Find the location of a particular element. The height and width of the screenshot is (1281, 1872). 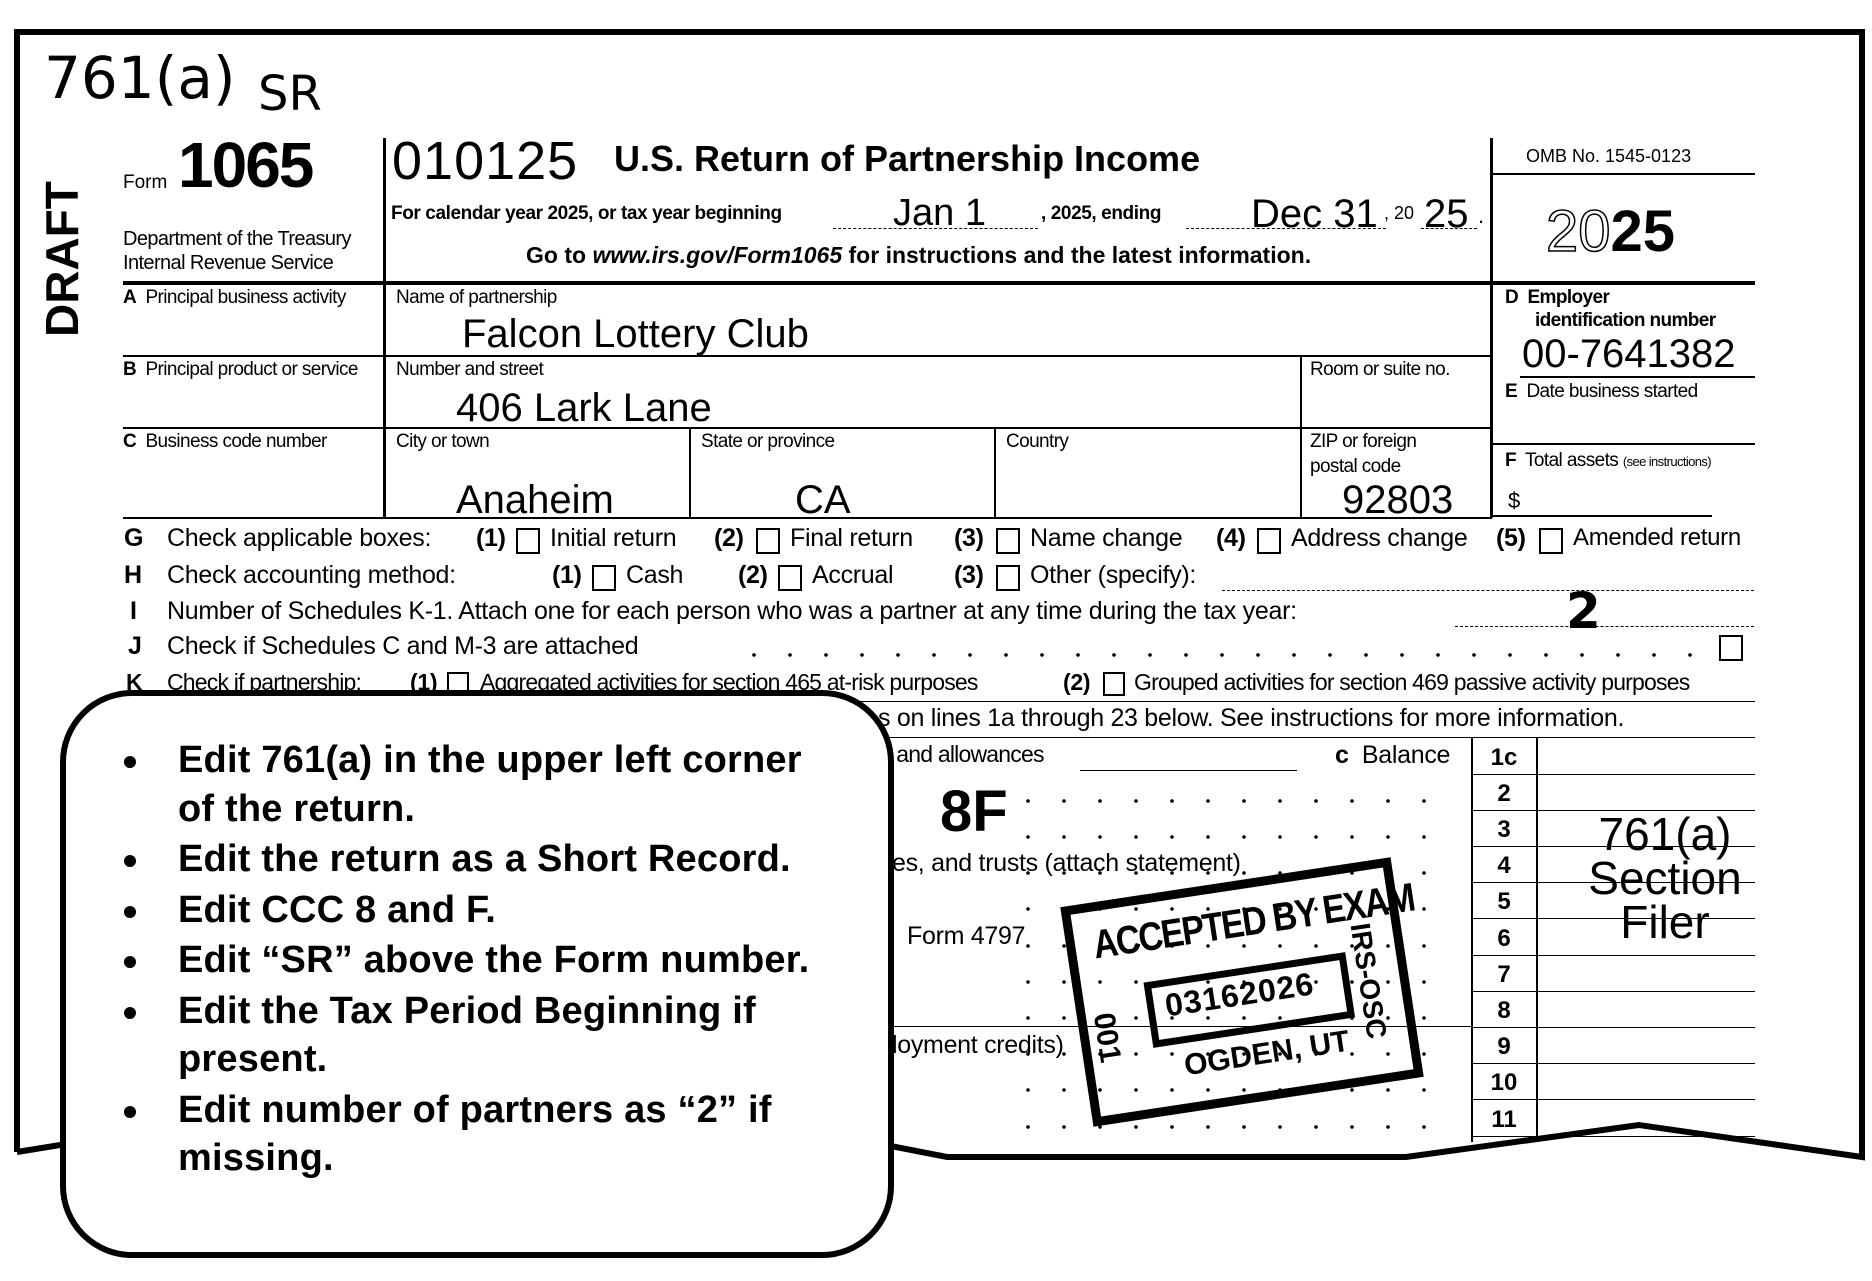

line-number-9: 9 is located at coordinates (1504, 1046).